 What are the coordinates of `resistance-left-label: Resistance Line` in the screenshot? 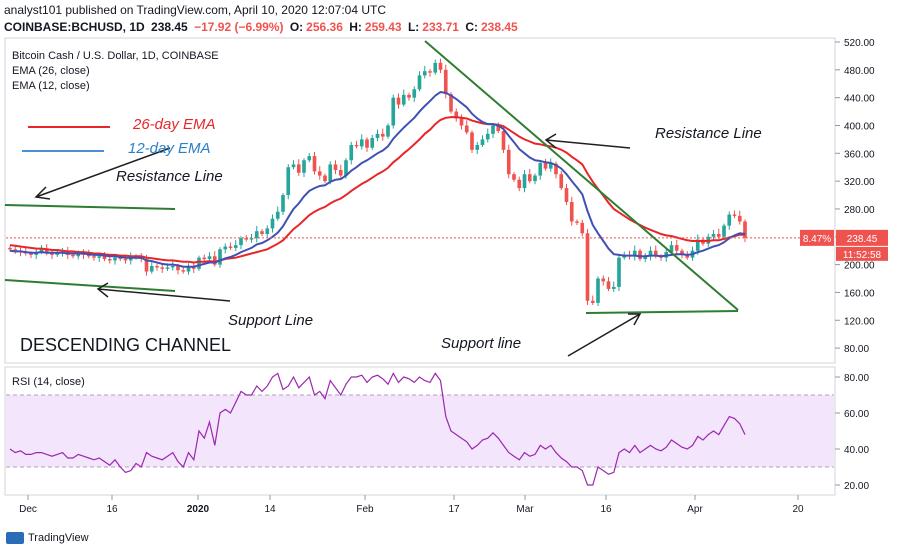 It's located at (169, 176).